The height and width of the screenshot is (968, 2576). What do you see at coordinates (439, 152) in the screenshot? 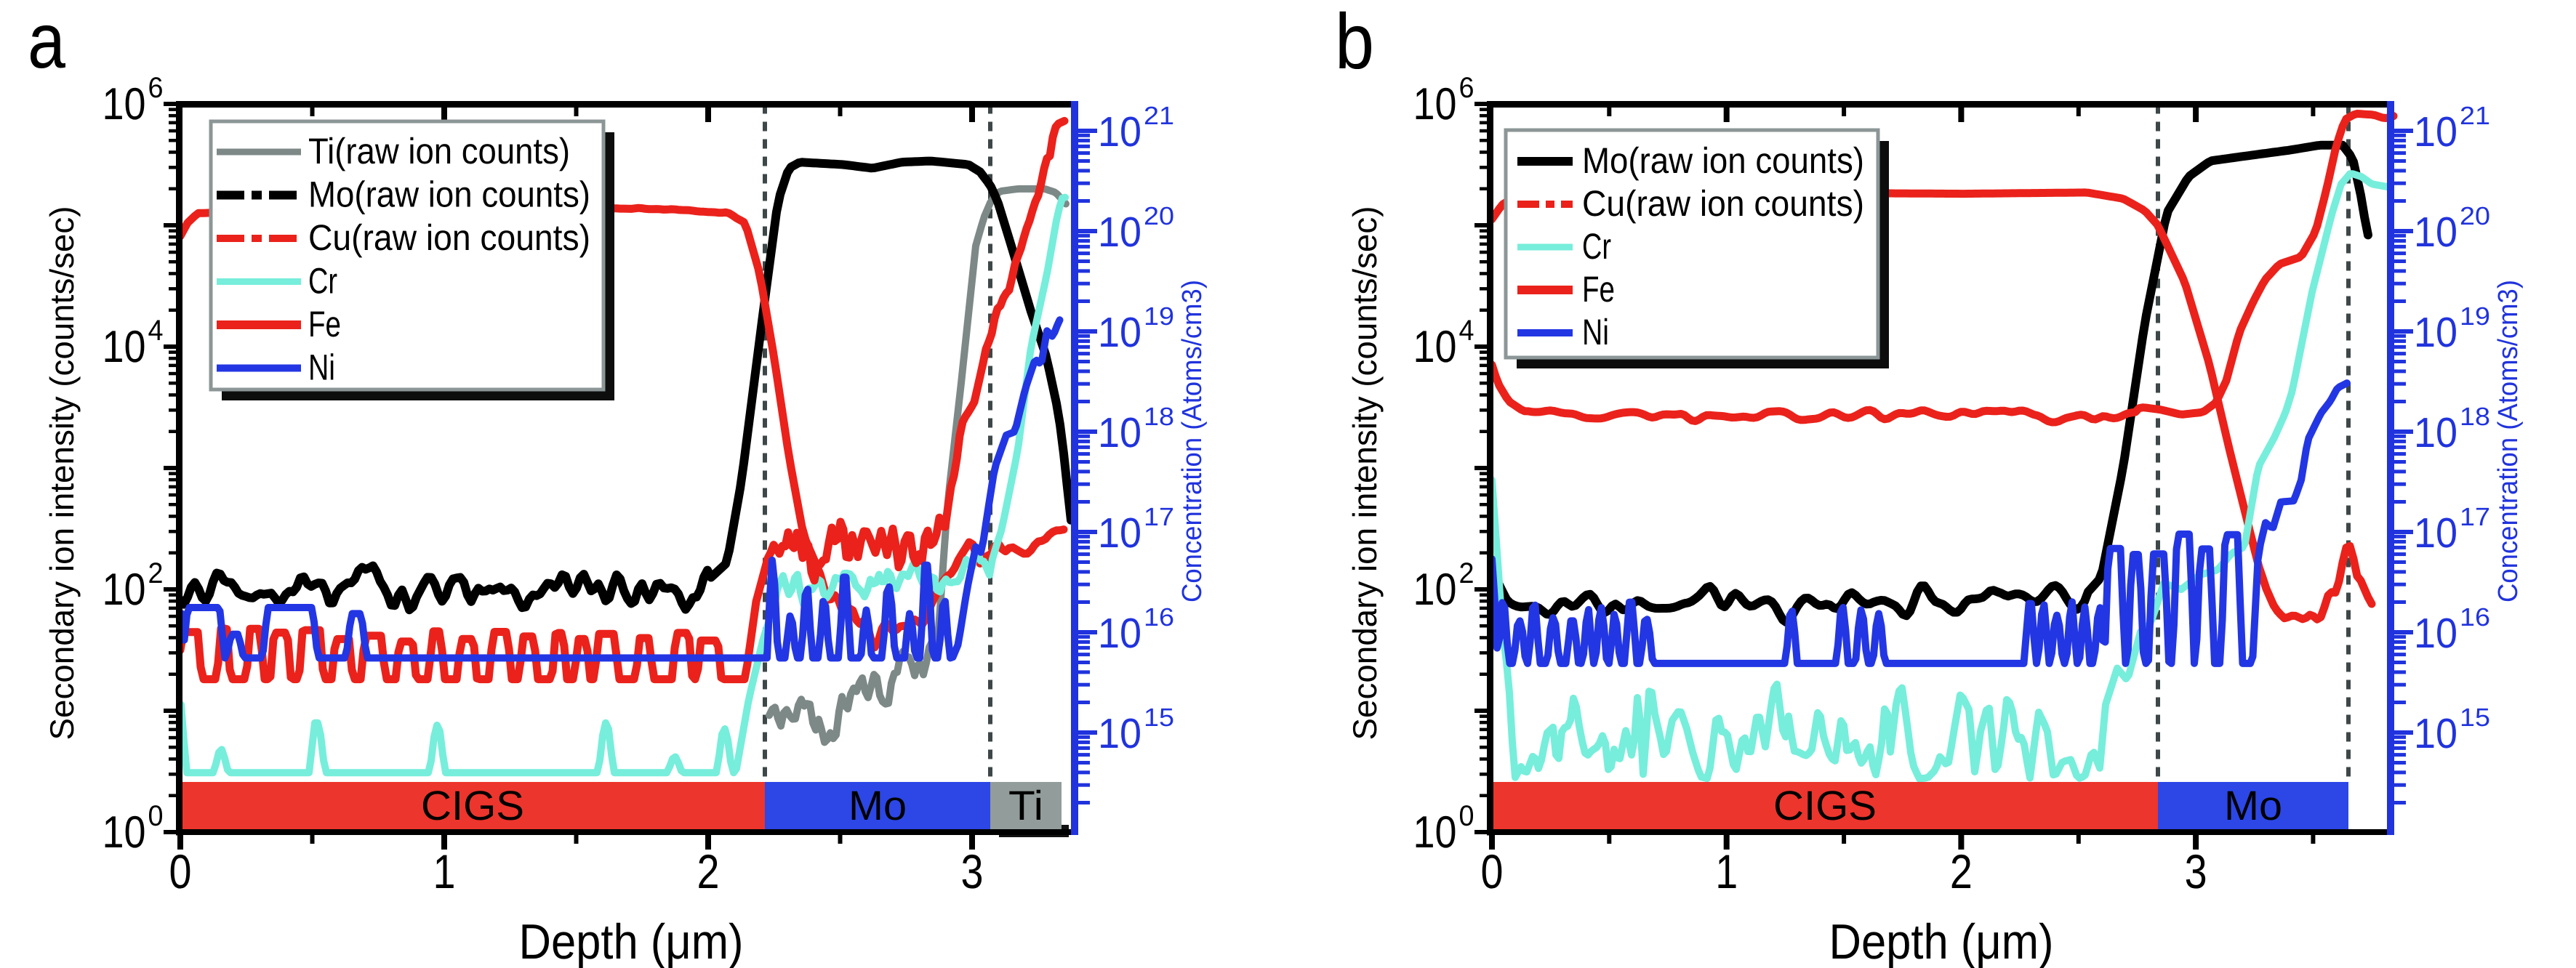
I see `svg-text: Ti(raw ion counts)` at bounding box center [439, 152].